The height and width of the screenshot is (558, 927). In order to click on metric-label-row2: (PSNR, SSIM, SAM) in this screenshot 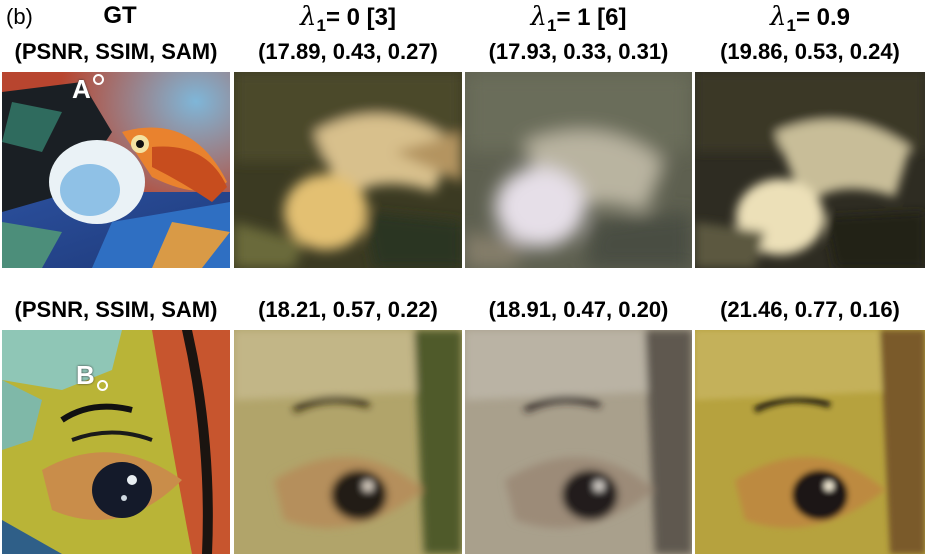, I will do `click(116, 309)`.